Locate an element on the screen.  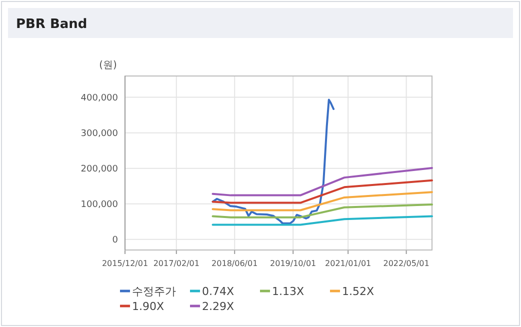
y-tick-label: 100,000 is located at coordinates (99, 205).